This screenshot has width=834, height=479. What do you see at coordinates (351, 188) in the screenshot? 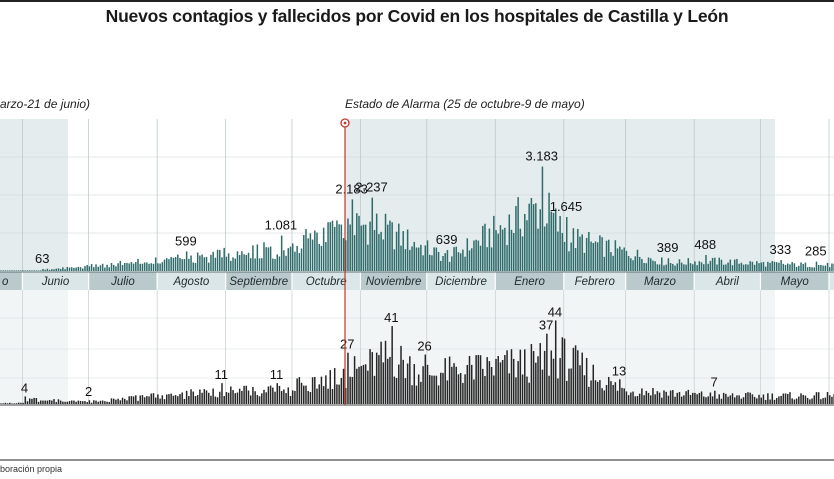
I see `cases-value-label: 2.183` at bounding box center [351, 188].